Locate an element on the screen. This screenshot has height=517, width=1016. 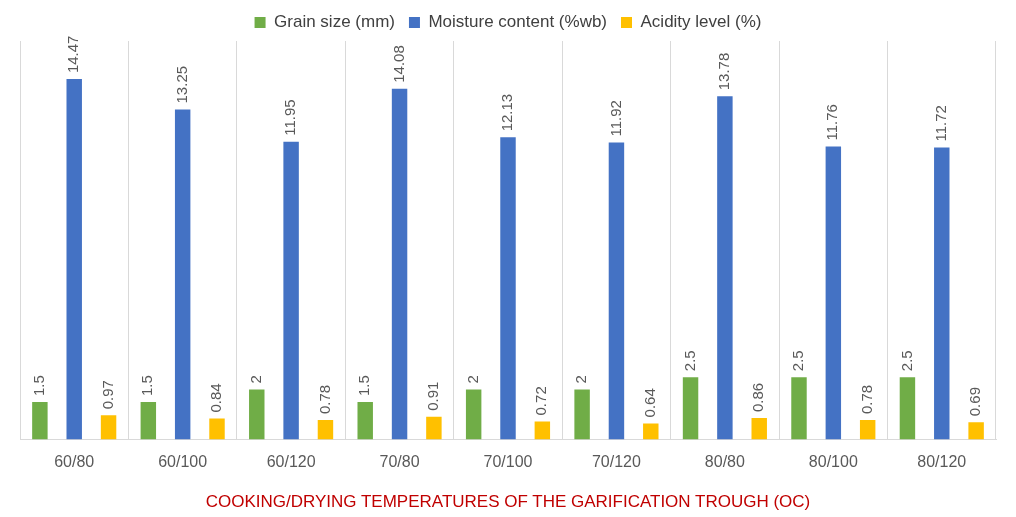
data-label: 11.92 is located at coordinates (615, 118).